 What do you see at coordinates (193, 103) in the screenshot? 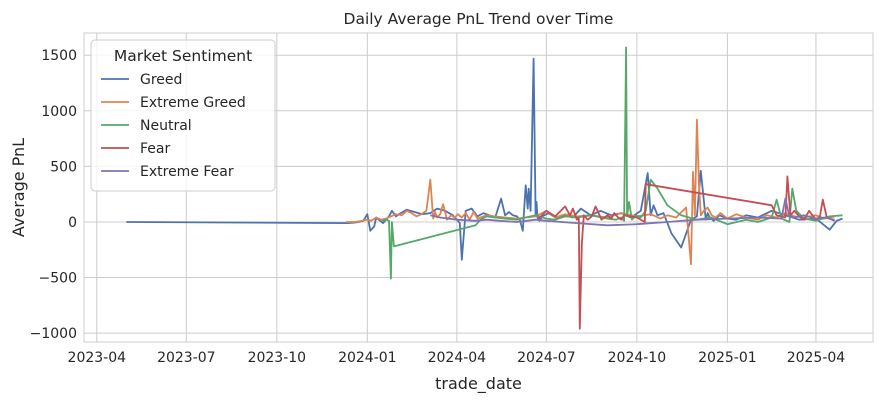
I see `legend-label: Extreme Greed` at bounding box center [193, 103].